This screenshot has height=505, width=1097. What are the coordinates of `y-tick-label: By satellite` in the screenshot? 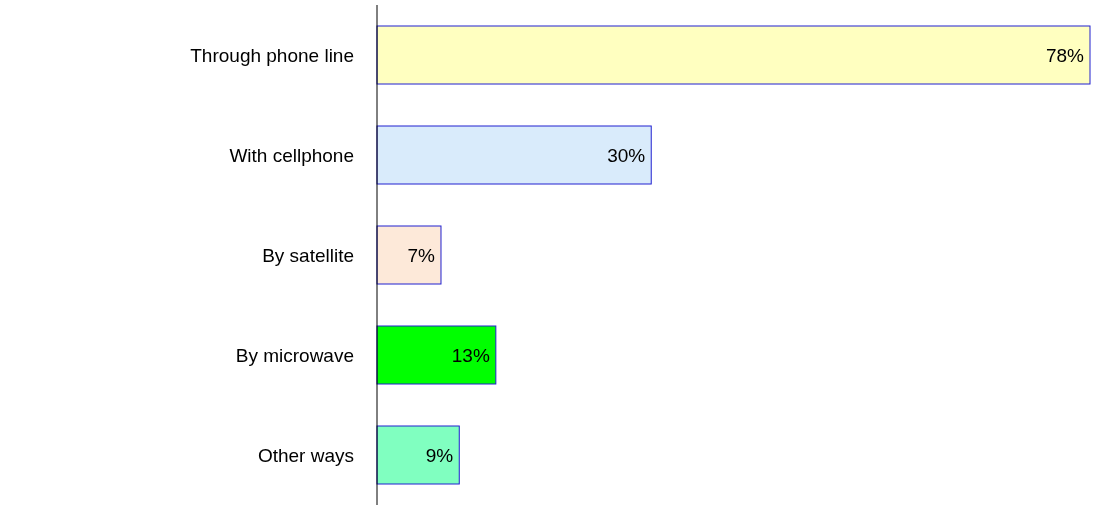 It's located at (308, 255).